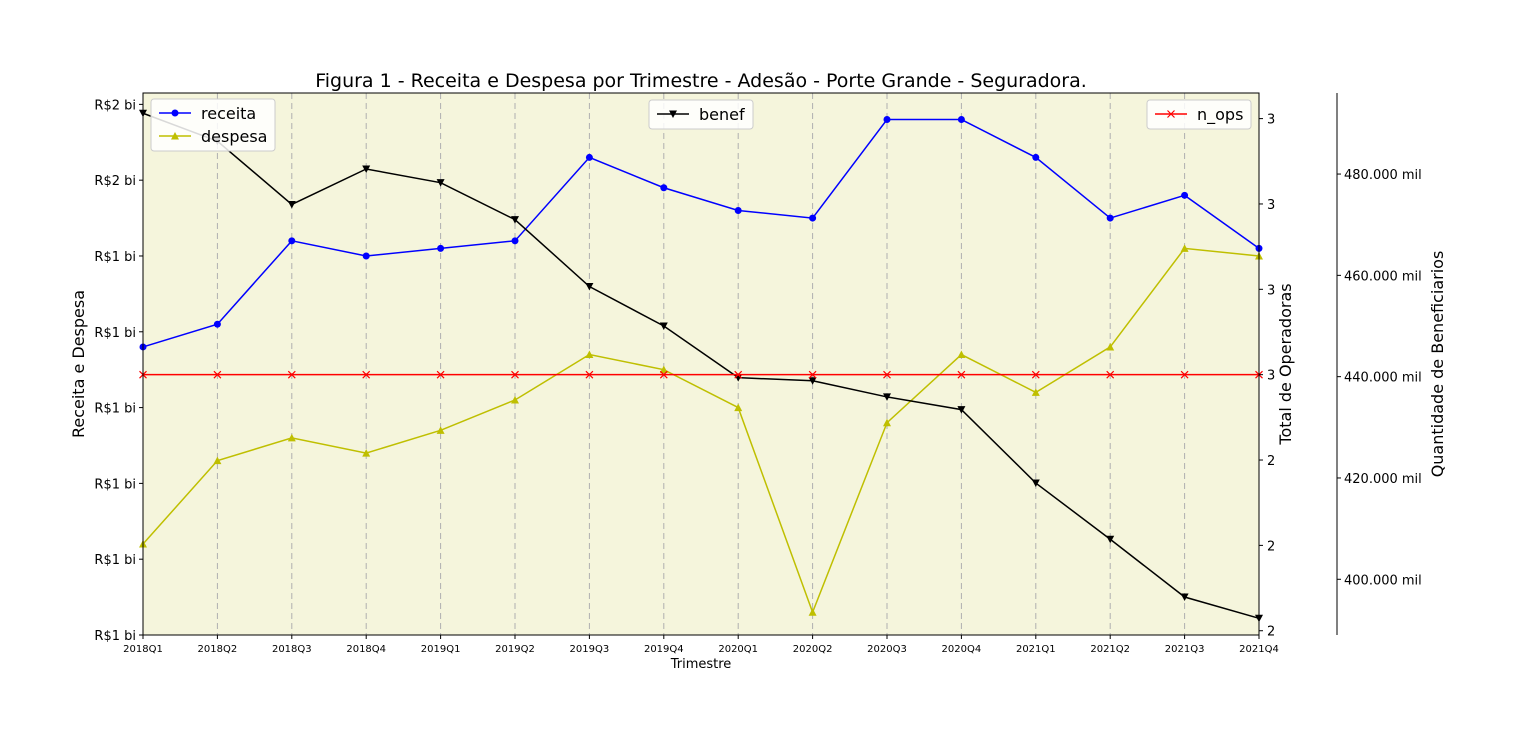 The image size is (1518, 742). What do you see at coordinates (366, 649) in the screenshot?
I see `x-tick-label: 2018Q4` at bounding box center [366, 649].